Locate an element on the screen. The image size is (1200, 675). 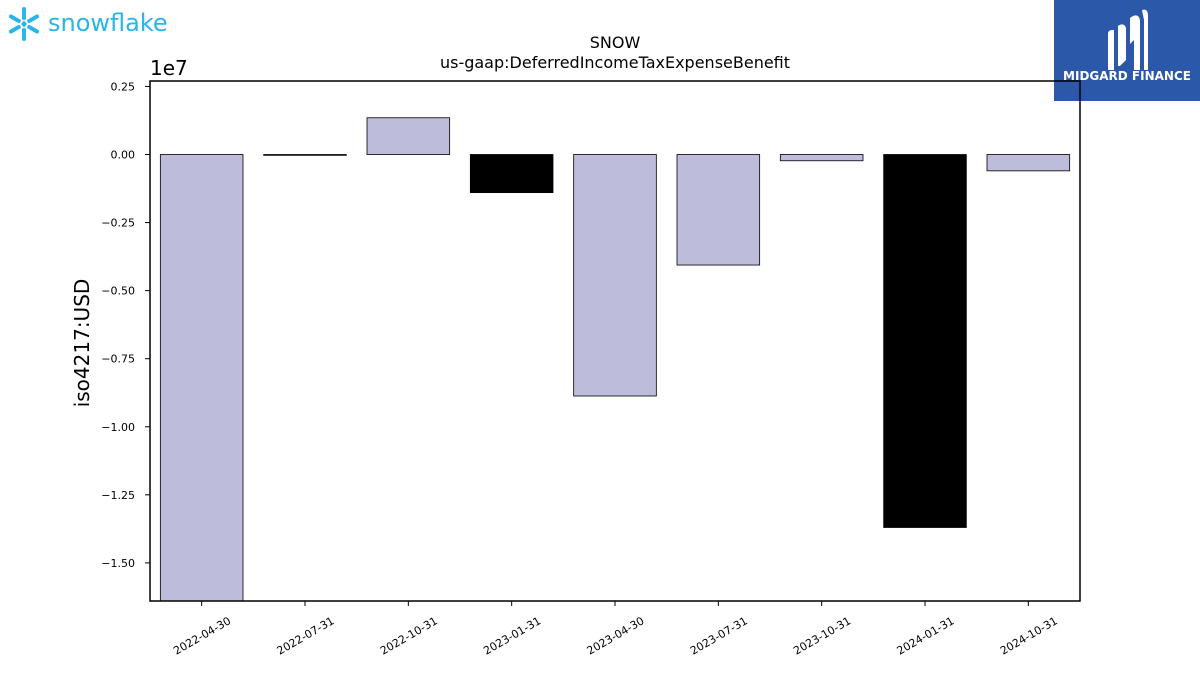
snowflake-icon is located at coordinates (24, 24).